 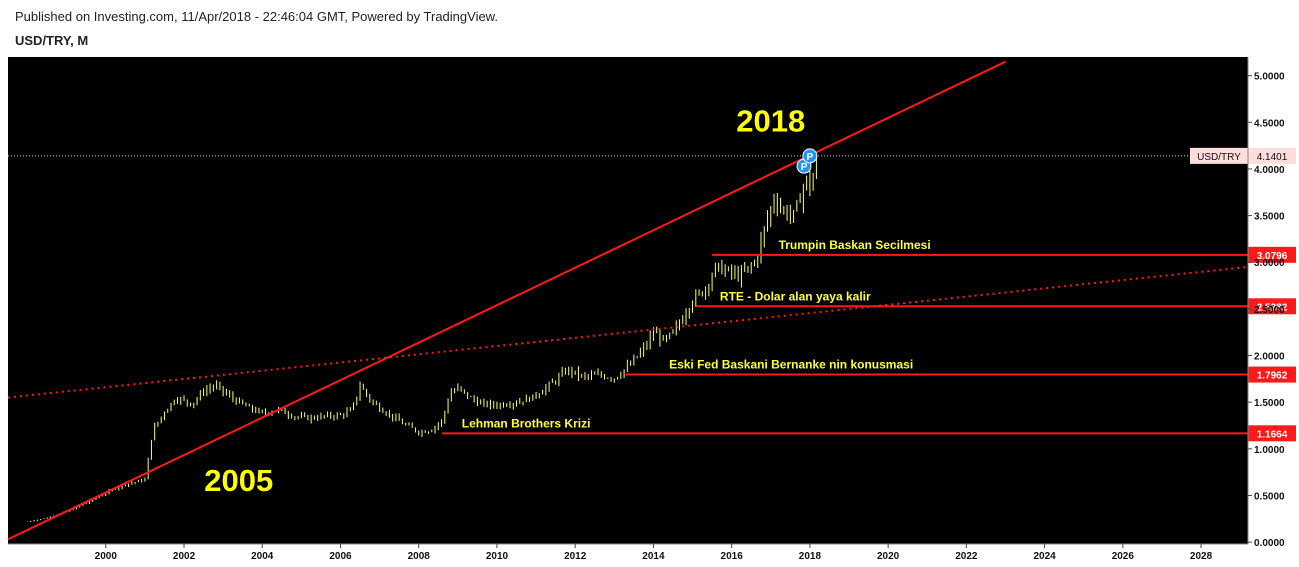 What do you see at coordinates (653, 556) in the screenshot?
I see `x-tick-label: 2014` at bounding box center [653, 556].